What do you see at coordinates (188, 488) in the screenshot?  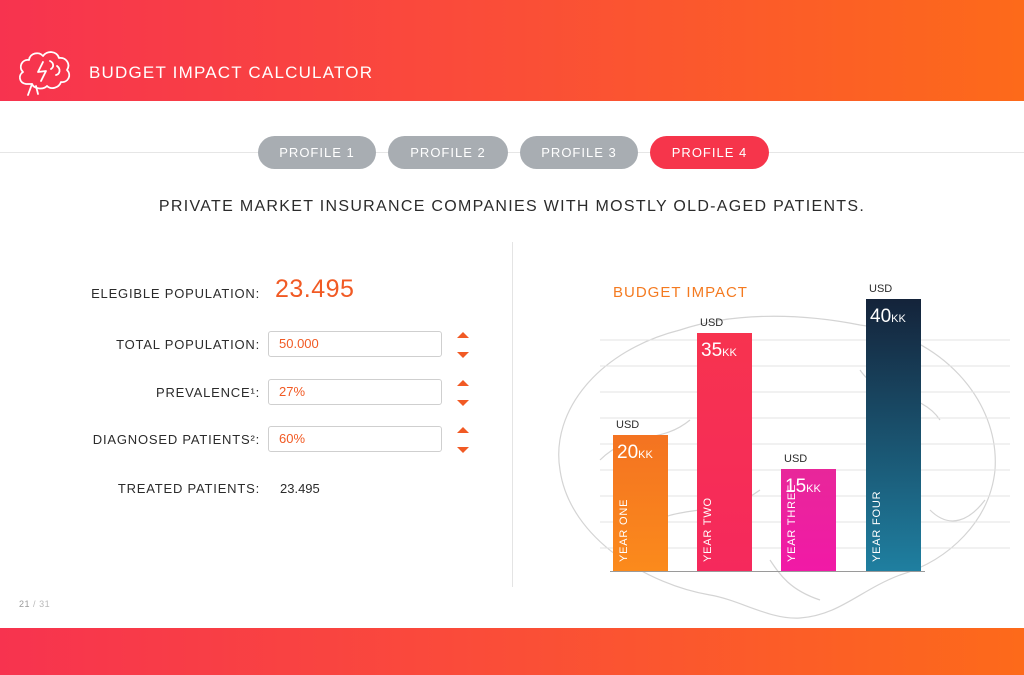 I see `treated-patients-label: TREATED PATIENTS:` at bounding box center [188, 488].